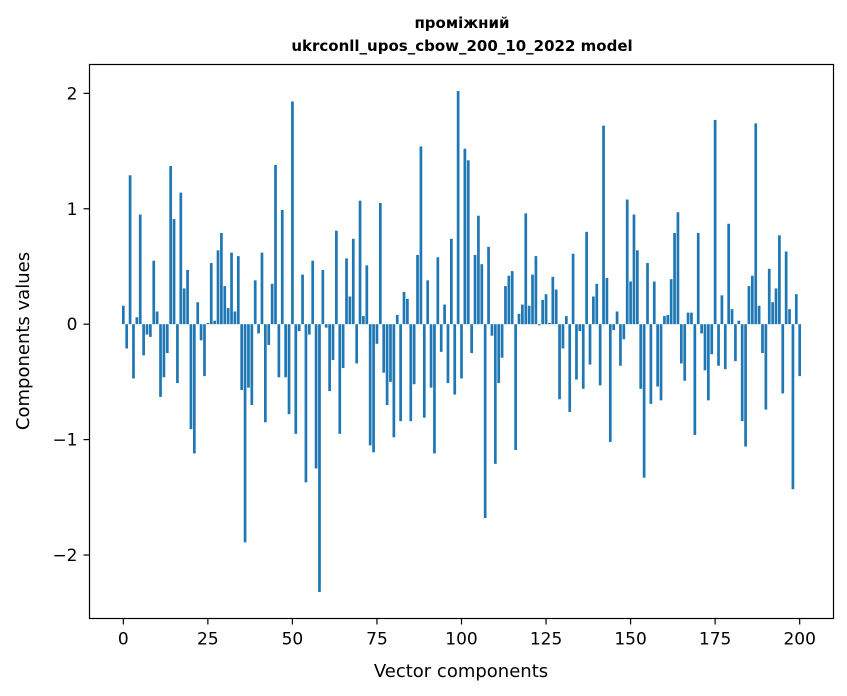 Image resolution: width=847 pixels, height=696 pixels. What do you see at coordinates (293, 640) in the screenshot?
I see `x-tick-label: 50` at bounding box center [293, 640].